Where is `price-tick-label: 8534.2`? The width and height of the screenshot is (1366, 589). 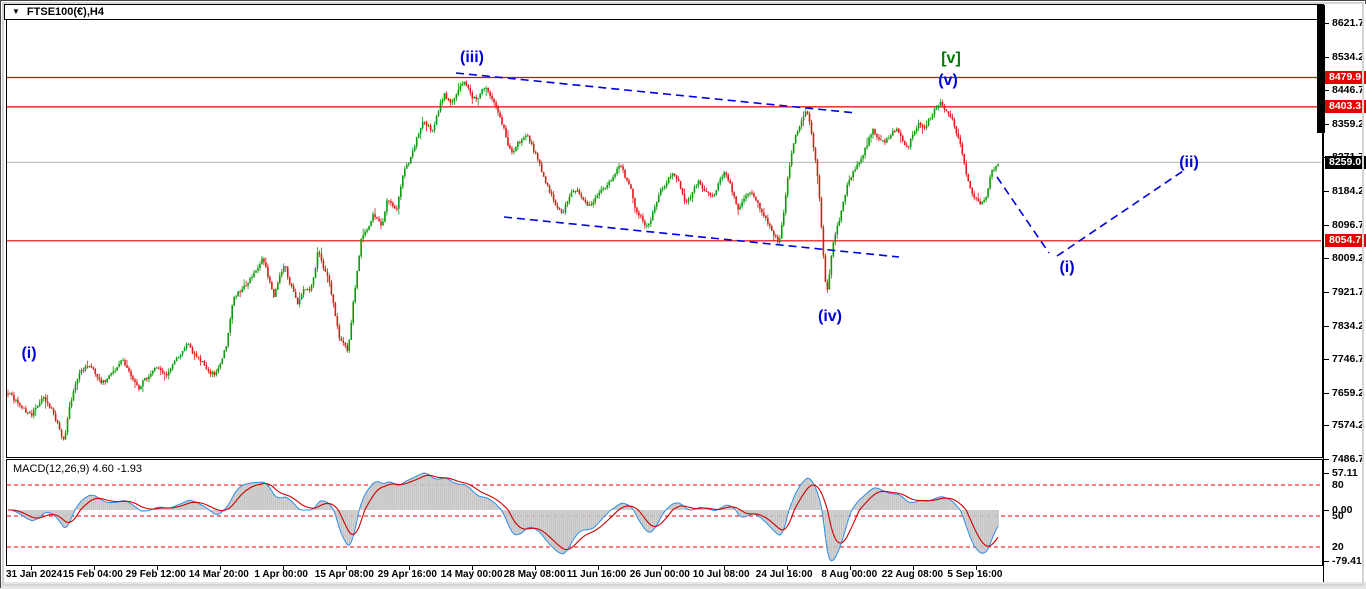 price-tick-label: 8534.2 is located at coordinates (1348, 56).